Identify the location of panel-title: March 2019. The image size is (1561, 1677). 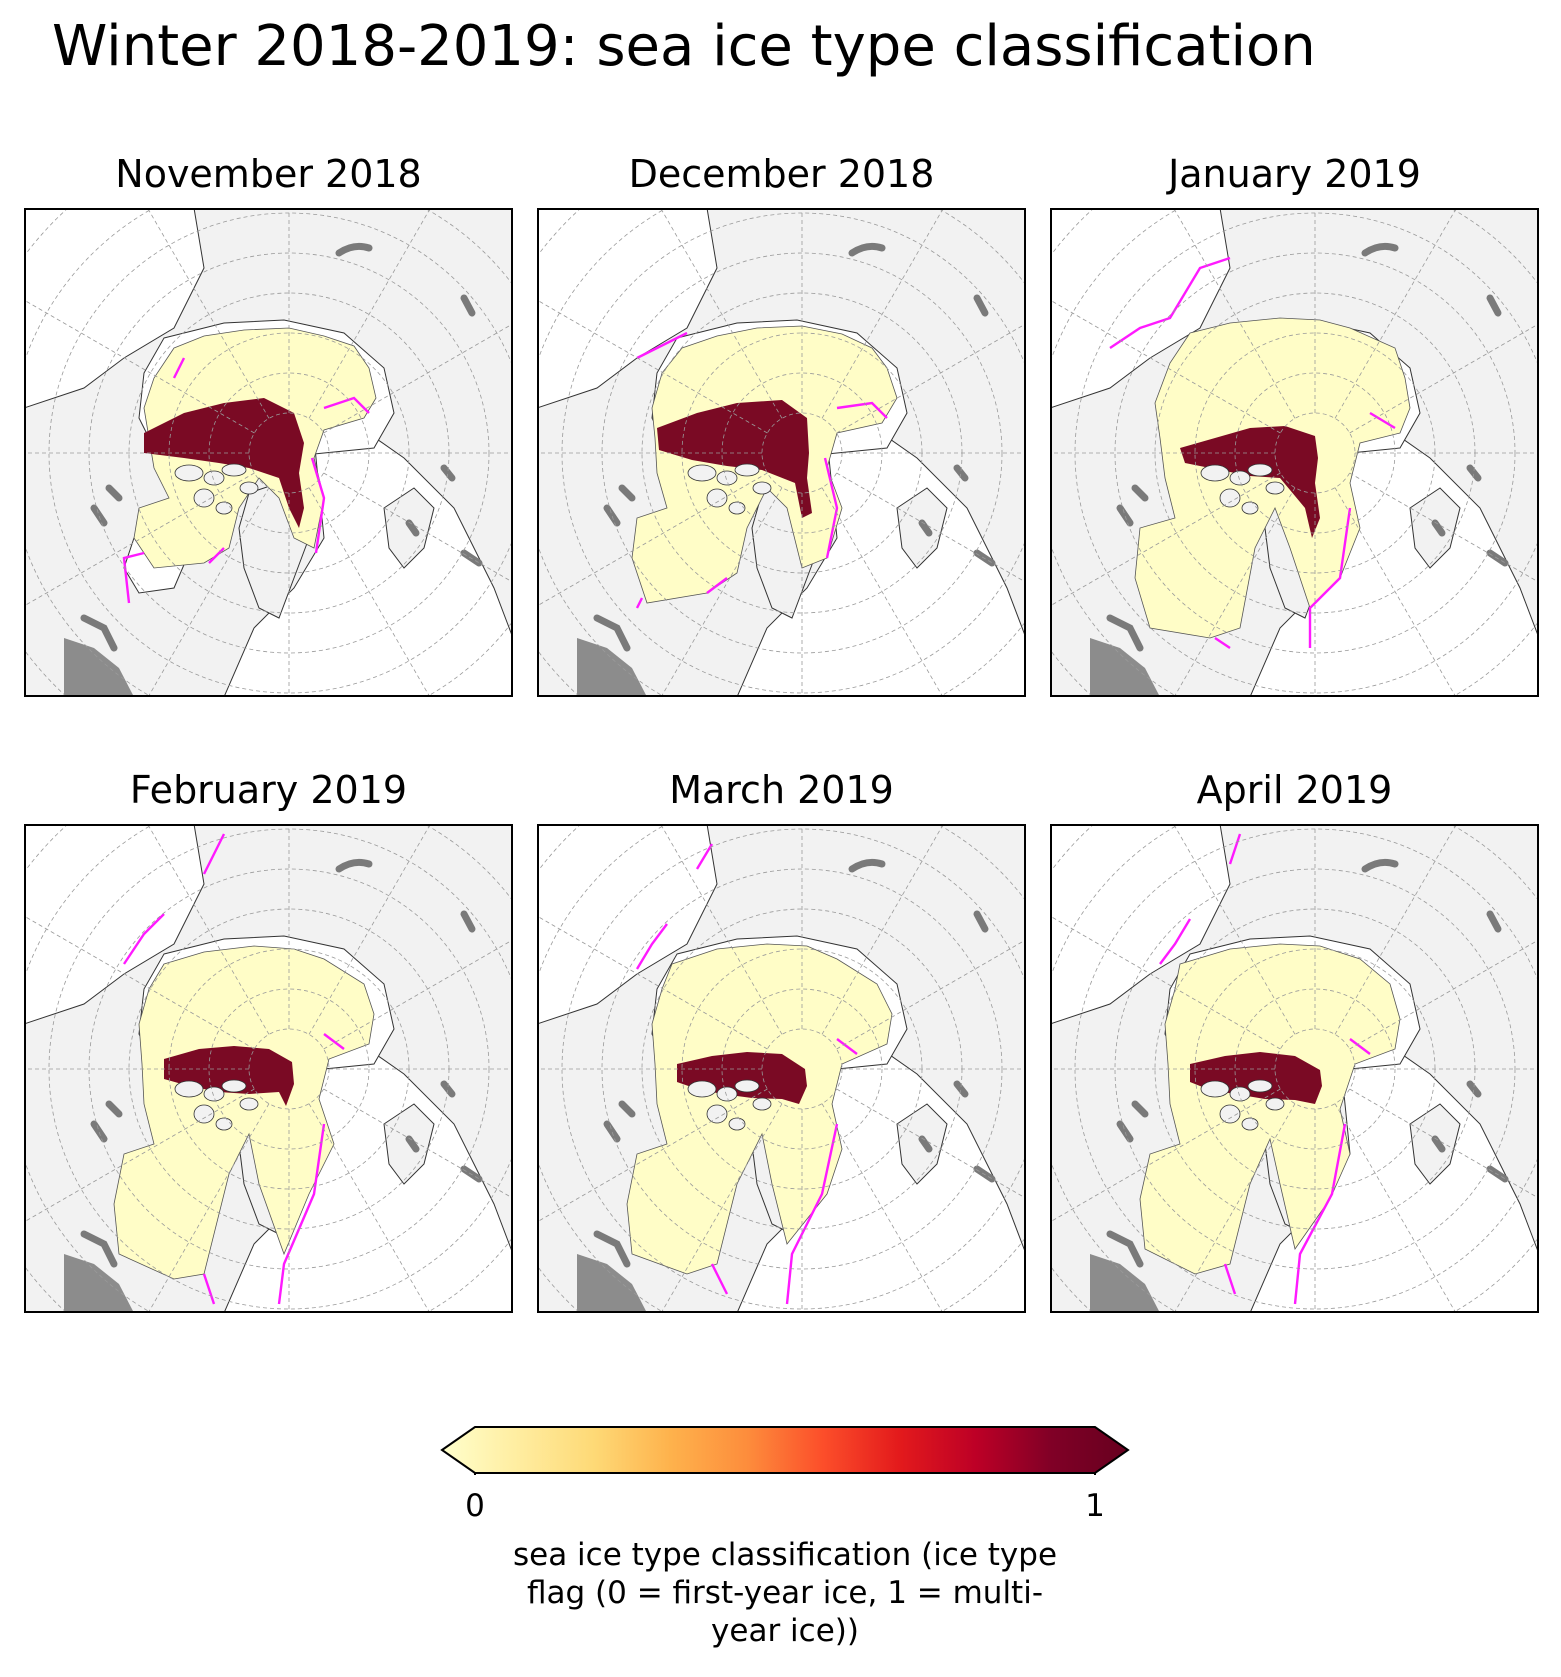
(781, 790).